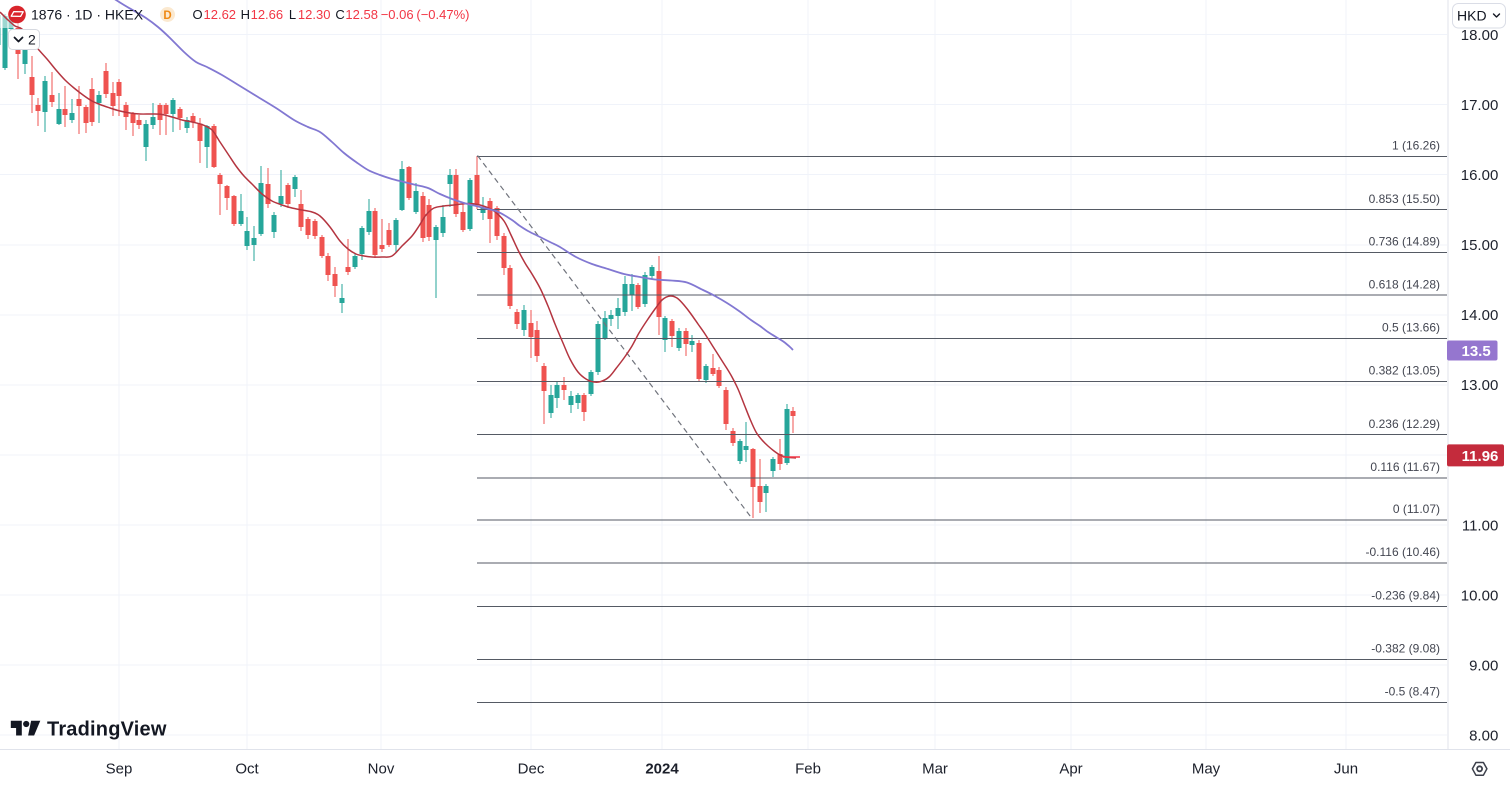 Image resolution: width=1510 pixels, height=786 pixels. What do you see at coordinates (1480, 175) in the screenshot?
I see `svg-text: 16.00` at bounding box center [1480, 175].